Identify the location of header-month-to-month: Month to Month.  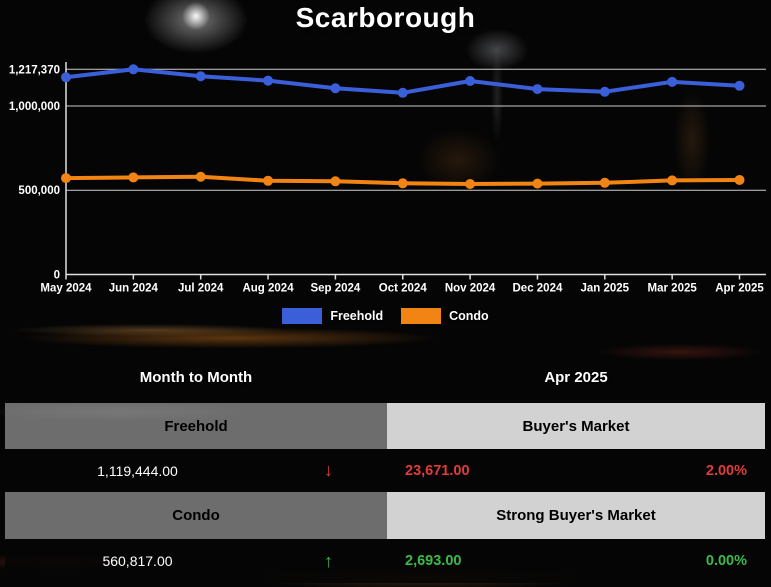
(196, 377).